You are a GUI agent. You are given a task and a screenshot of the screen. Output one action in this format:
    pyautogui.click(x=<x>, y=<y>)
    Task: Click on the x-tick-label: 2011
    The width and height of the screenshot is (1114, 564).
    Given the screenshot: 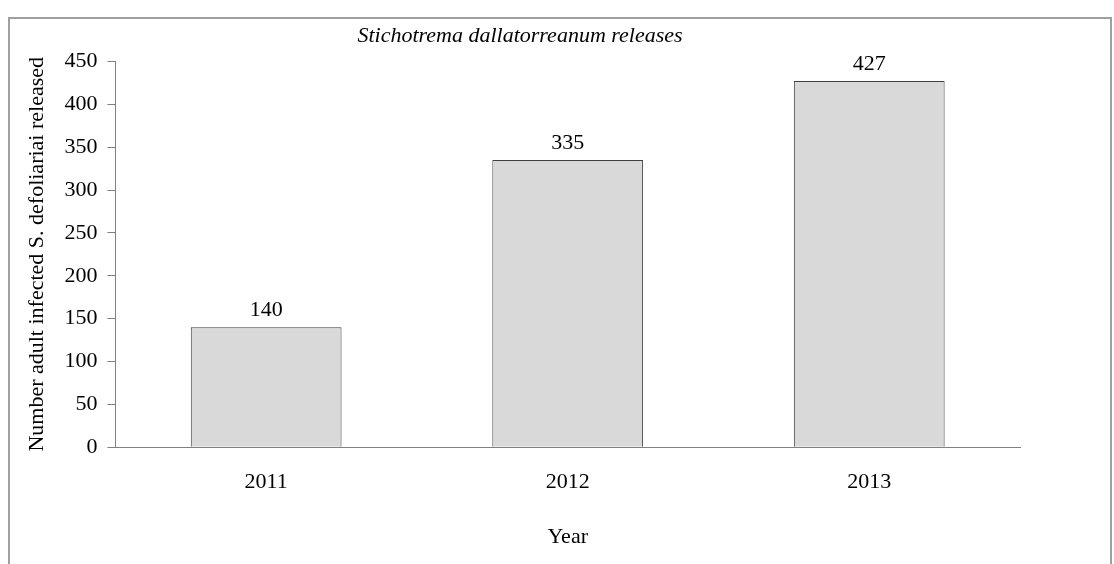 What is the action you would take?
    pyautogui.click(x=266, y=481)
    